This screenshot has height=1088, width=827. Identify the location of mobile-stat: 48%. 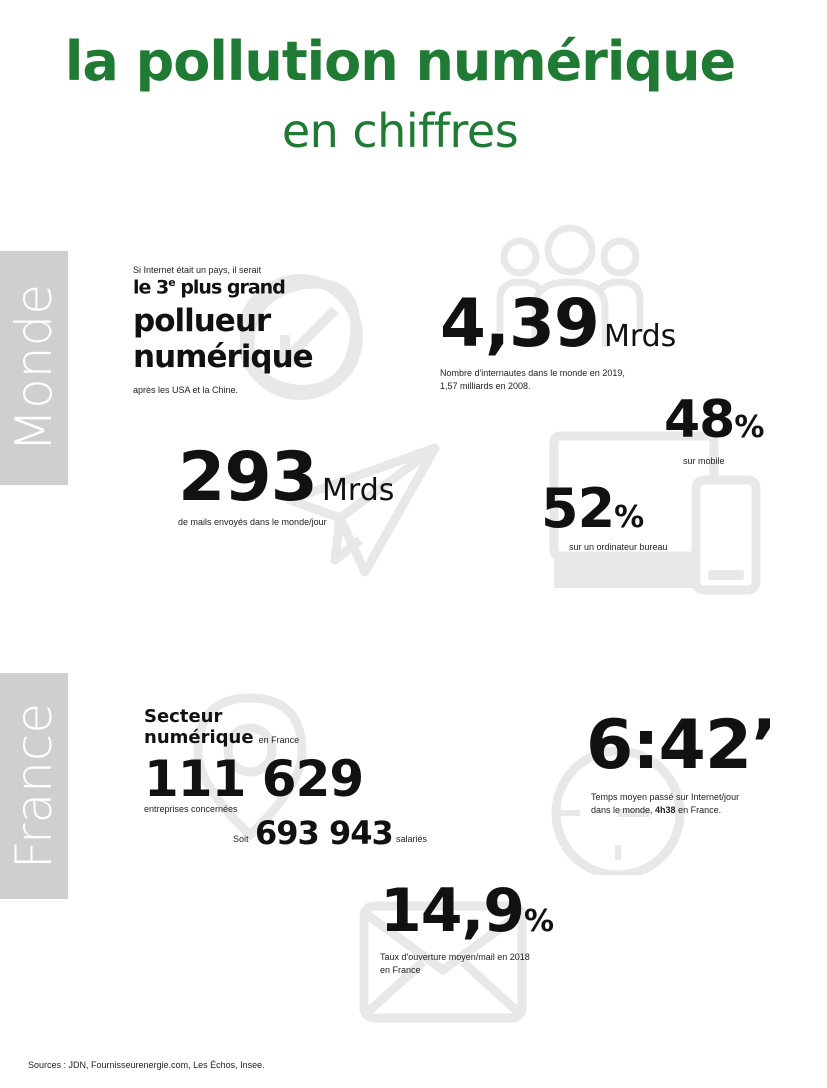
(714, 420).